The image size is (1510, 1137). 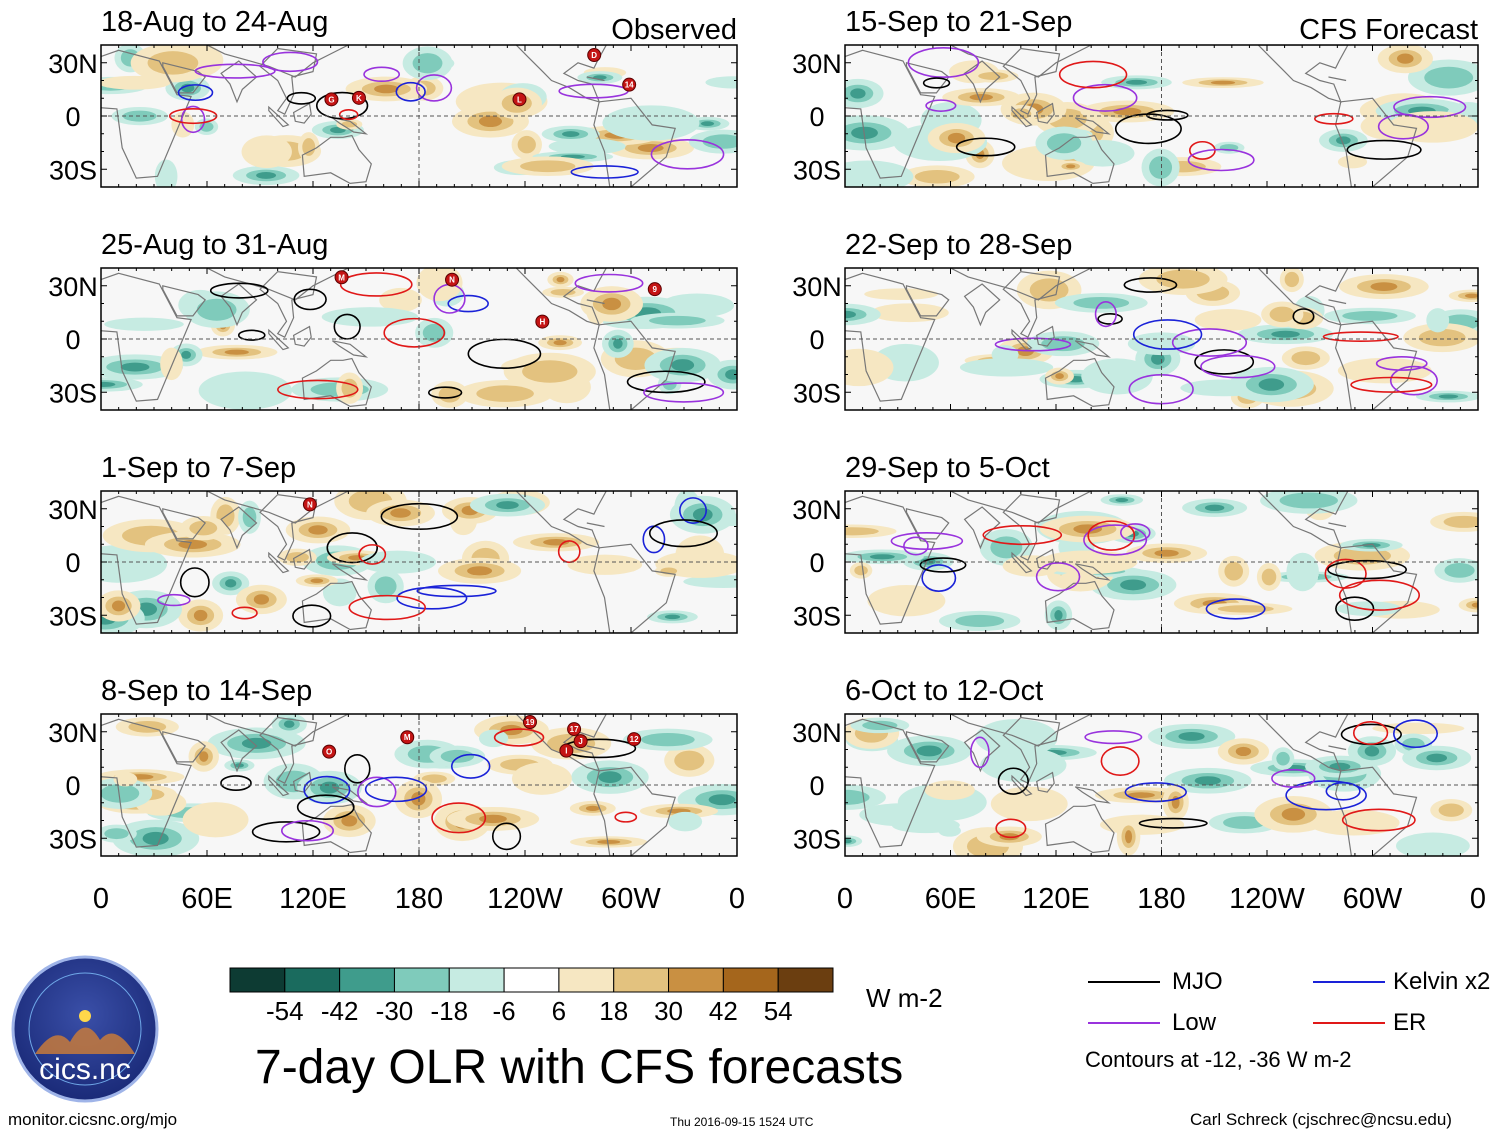 I want to click on panel-6: 30N 0 30S 22-Sep to 28-Sep, so click(x=1135, y=320).